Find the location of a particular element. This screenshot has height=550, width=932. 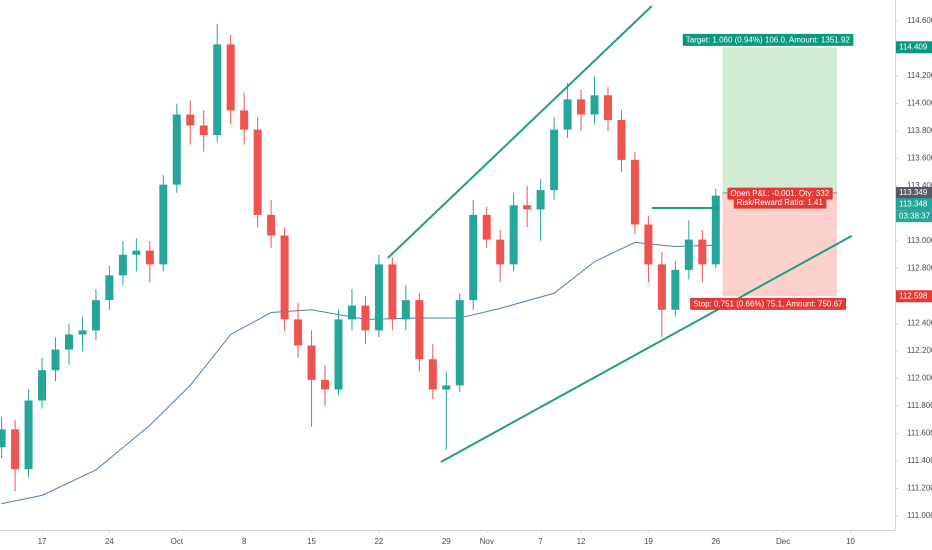

y-tick-label: 111.000 is located at coordinates (919, 515).